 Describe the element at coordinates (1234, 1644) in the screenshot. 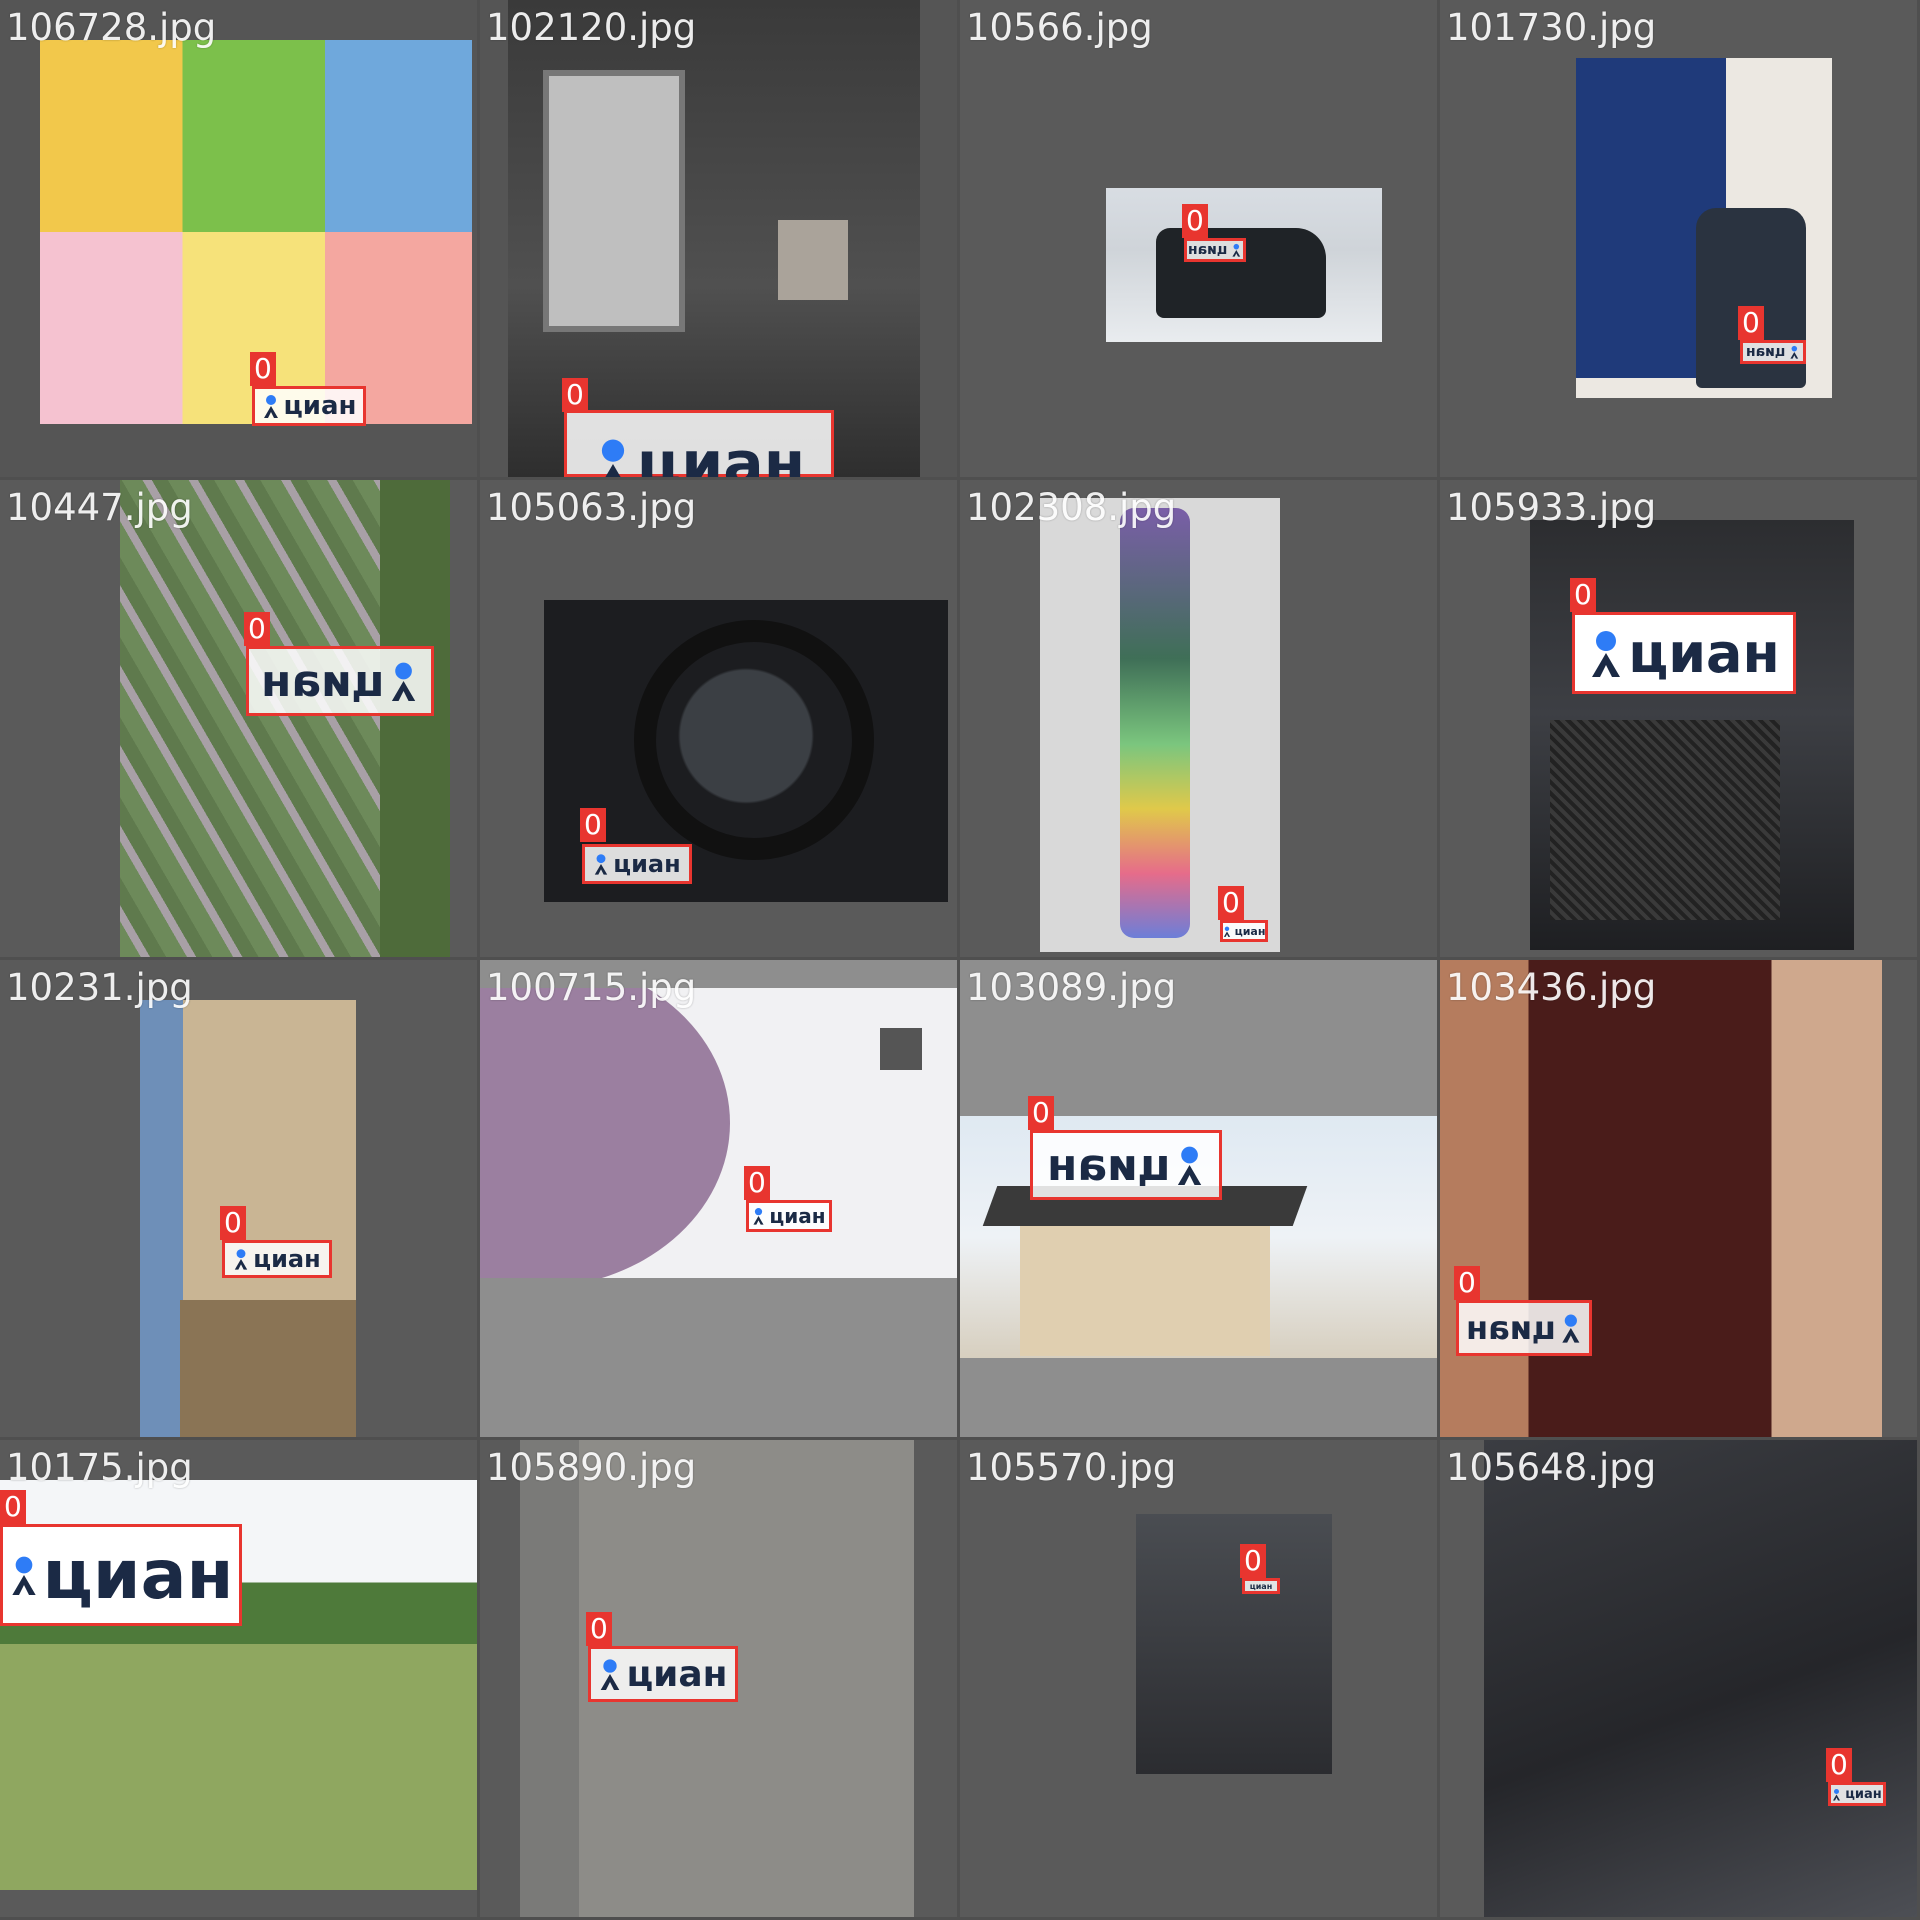

I see `photo-car-seats` at that location.